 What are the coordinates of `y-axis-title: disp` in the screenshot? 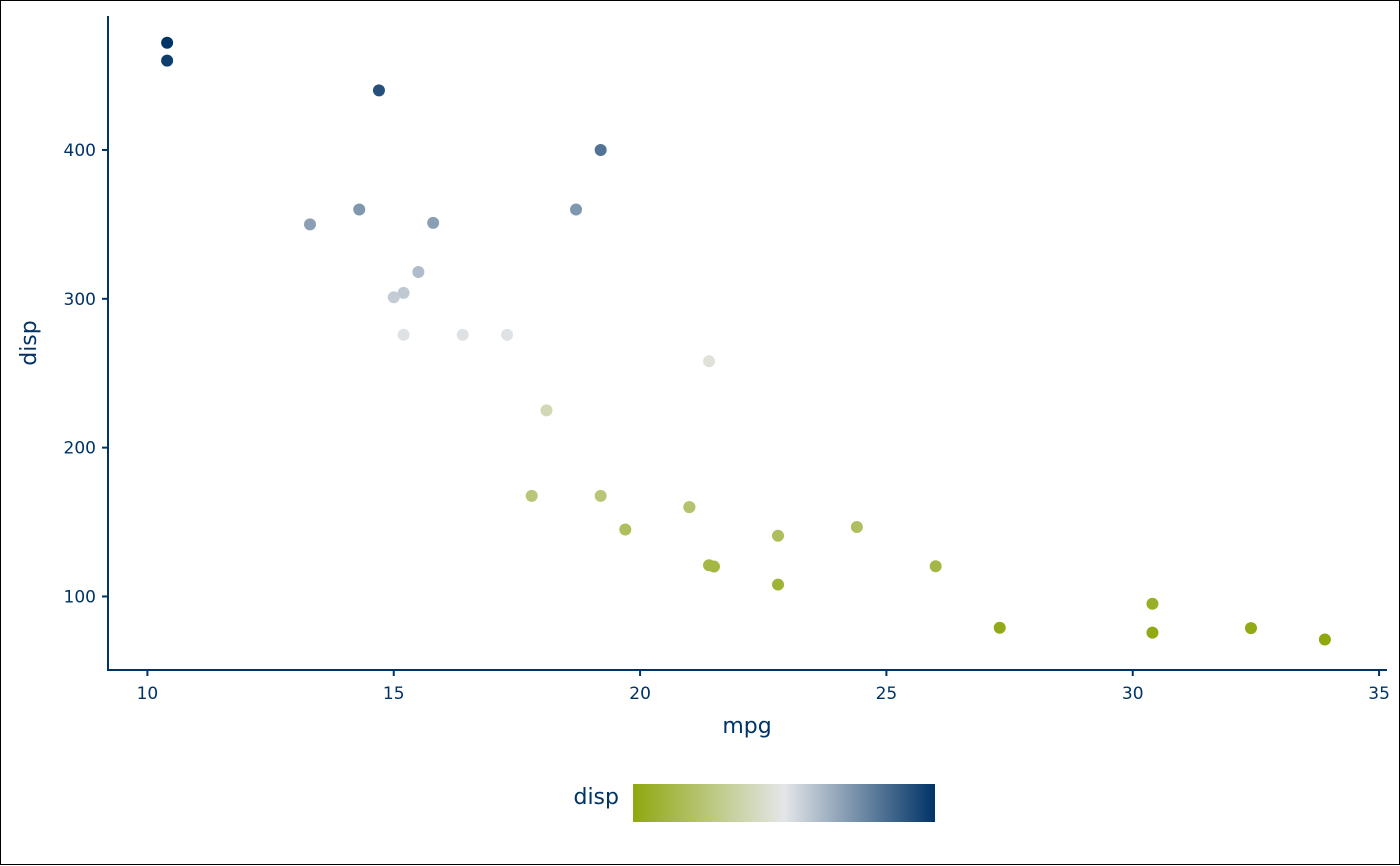 It's located at (29, 343).